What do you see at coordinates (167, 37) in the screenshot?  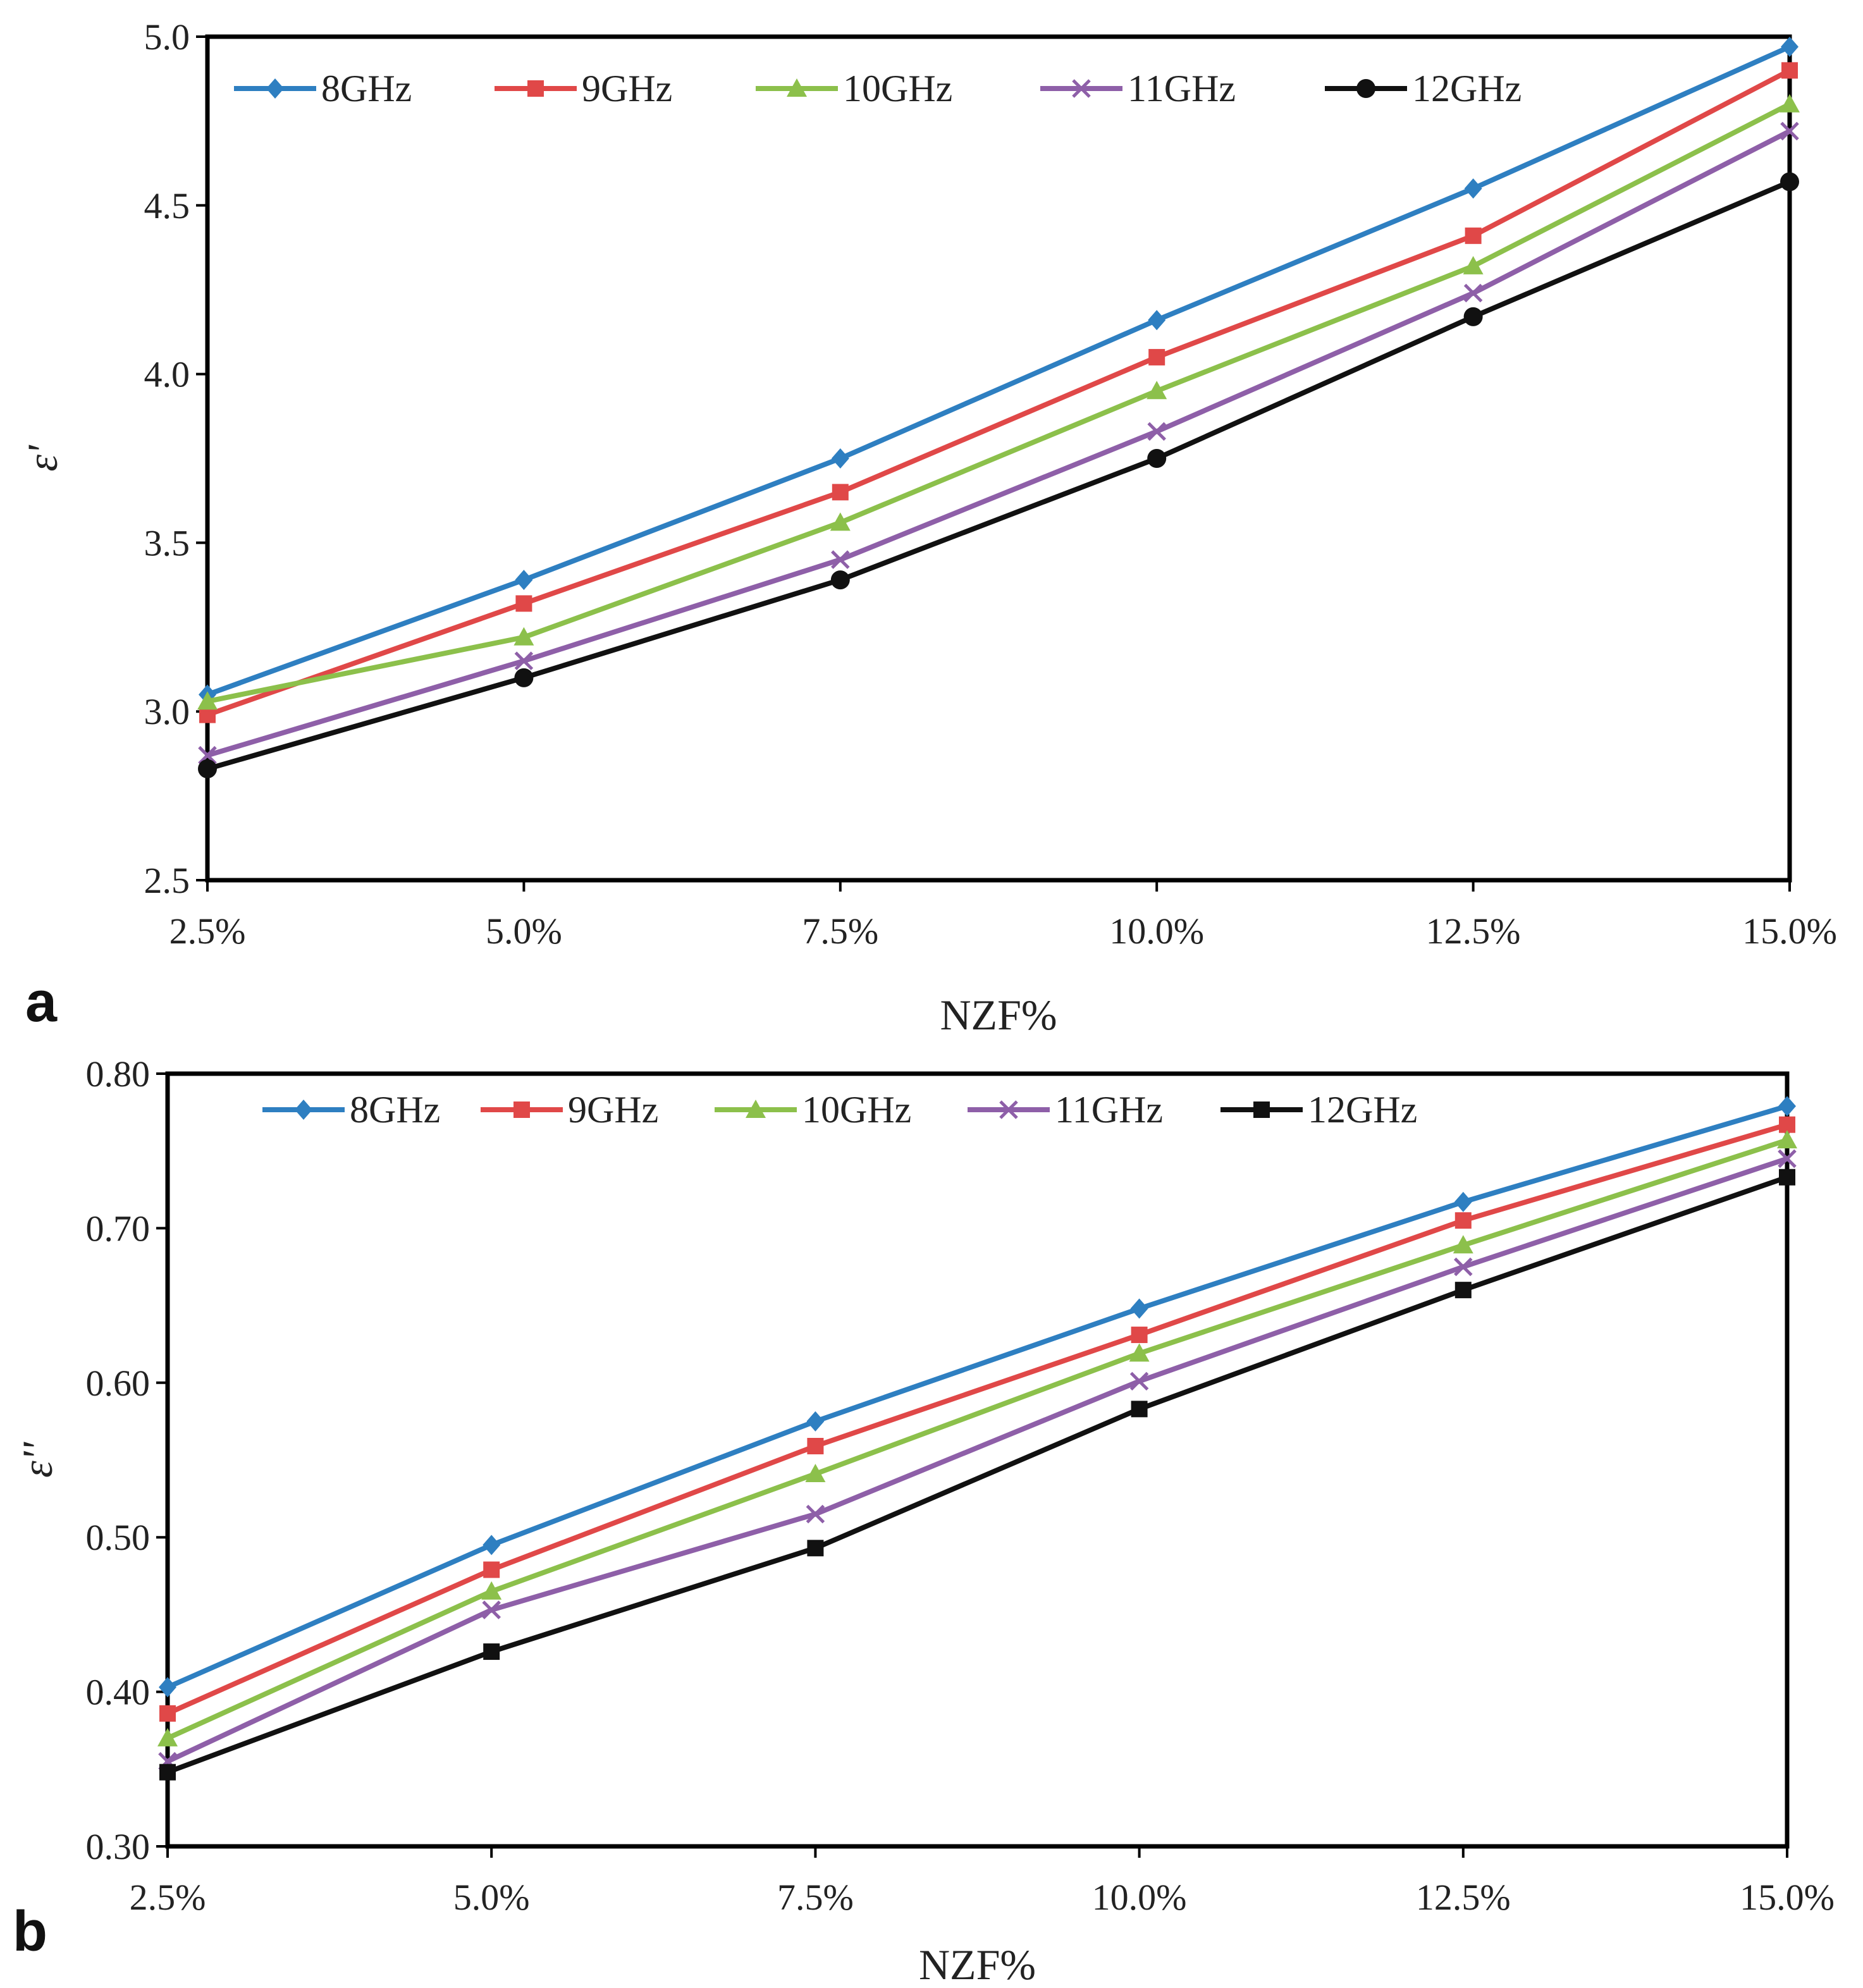 I see `y-tick-label: 5.0` at bounding box center [167, 37].